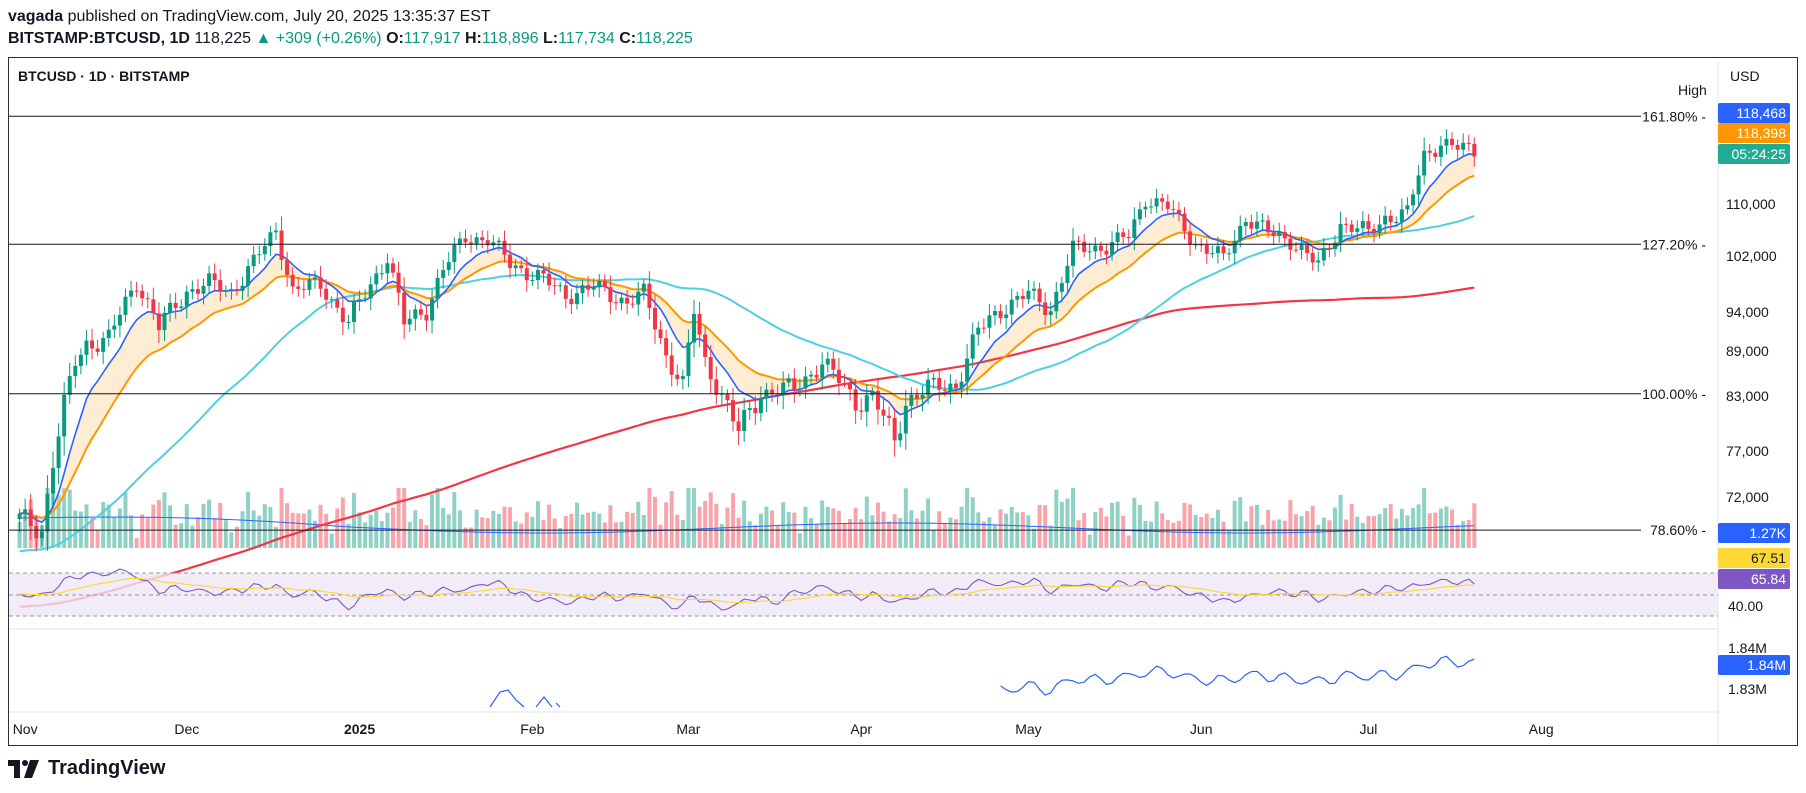 The width and height of the screenshot is (1806, 793). I want to click on open-value: 117,917, so click(432, 38).